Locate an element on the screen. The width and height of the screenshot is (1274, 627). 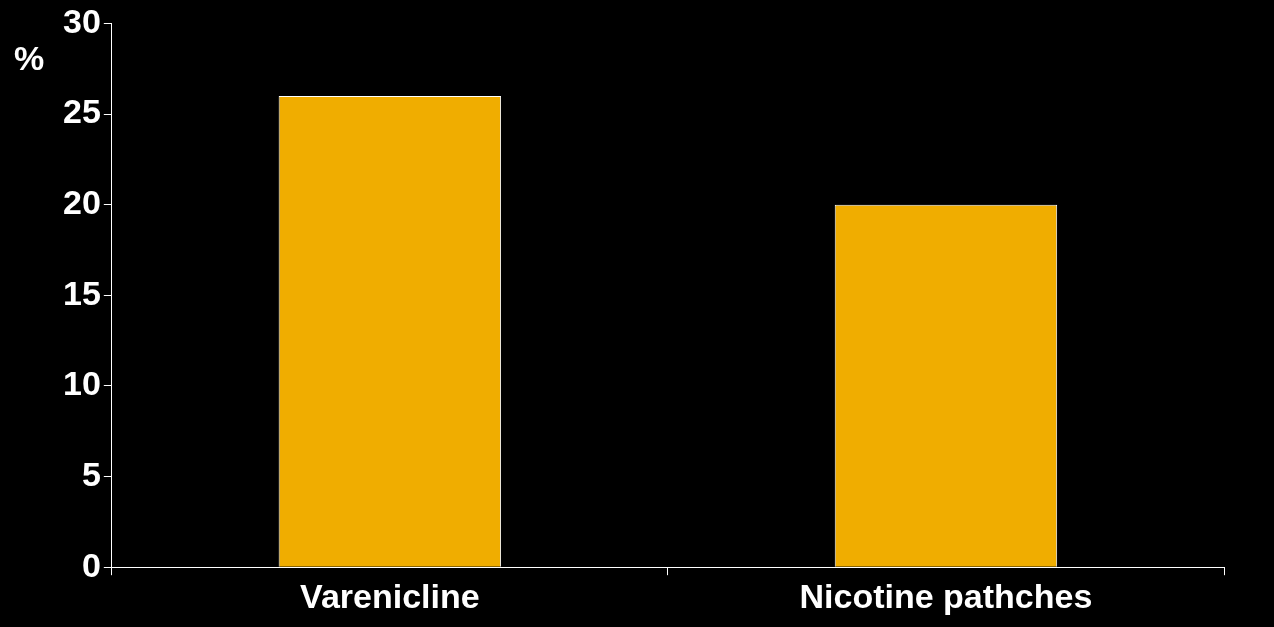
y-tick-label: 0 is located at coordinates (91, 564).